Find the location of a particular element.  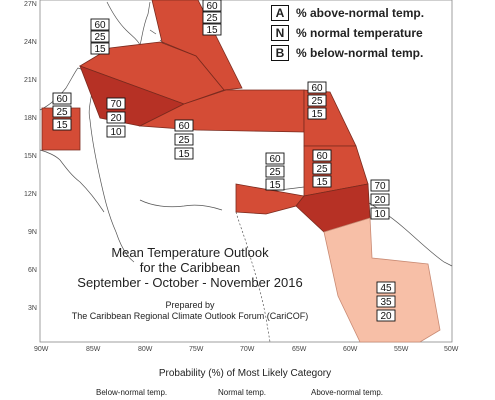

prob-stack-yucatan: 60 25 15 is located at coordinates (62, 111).